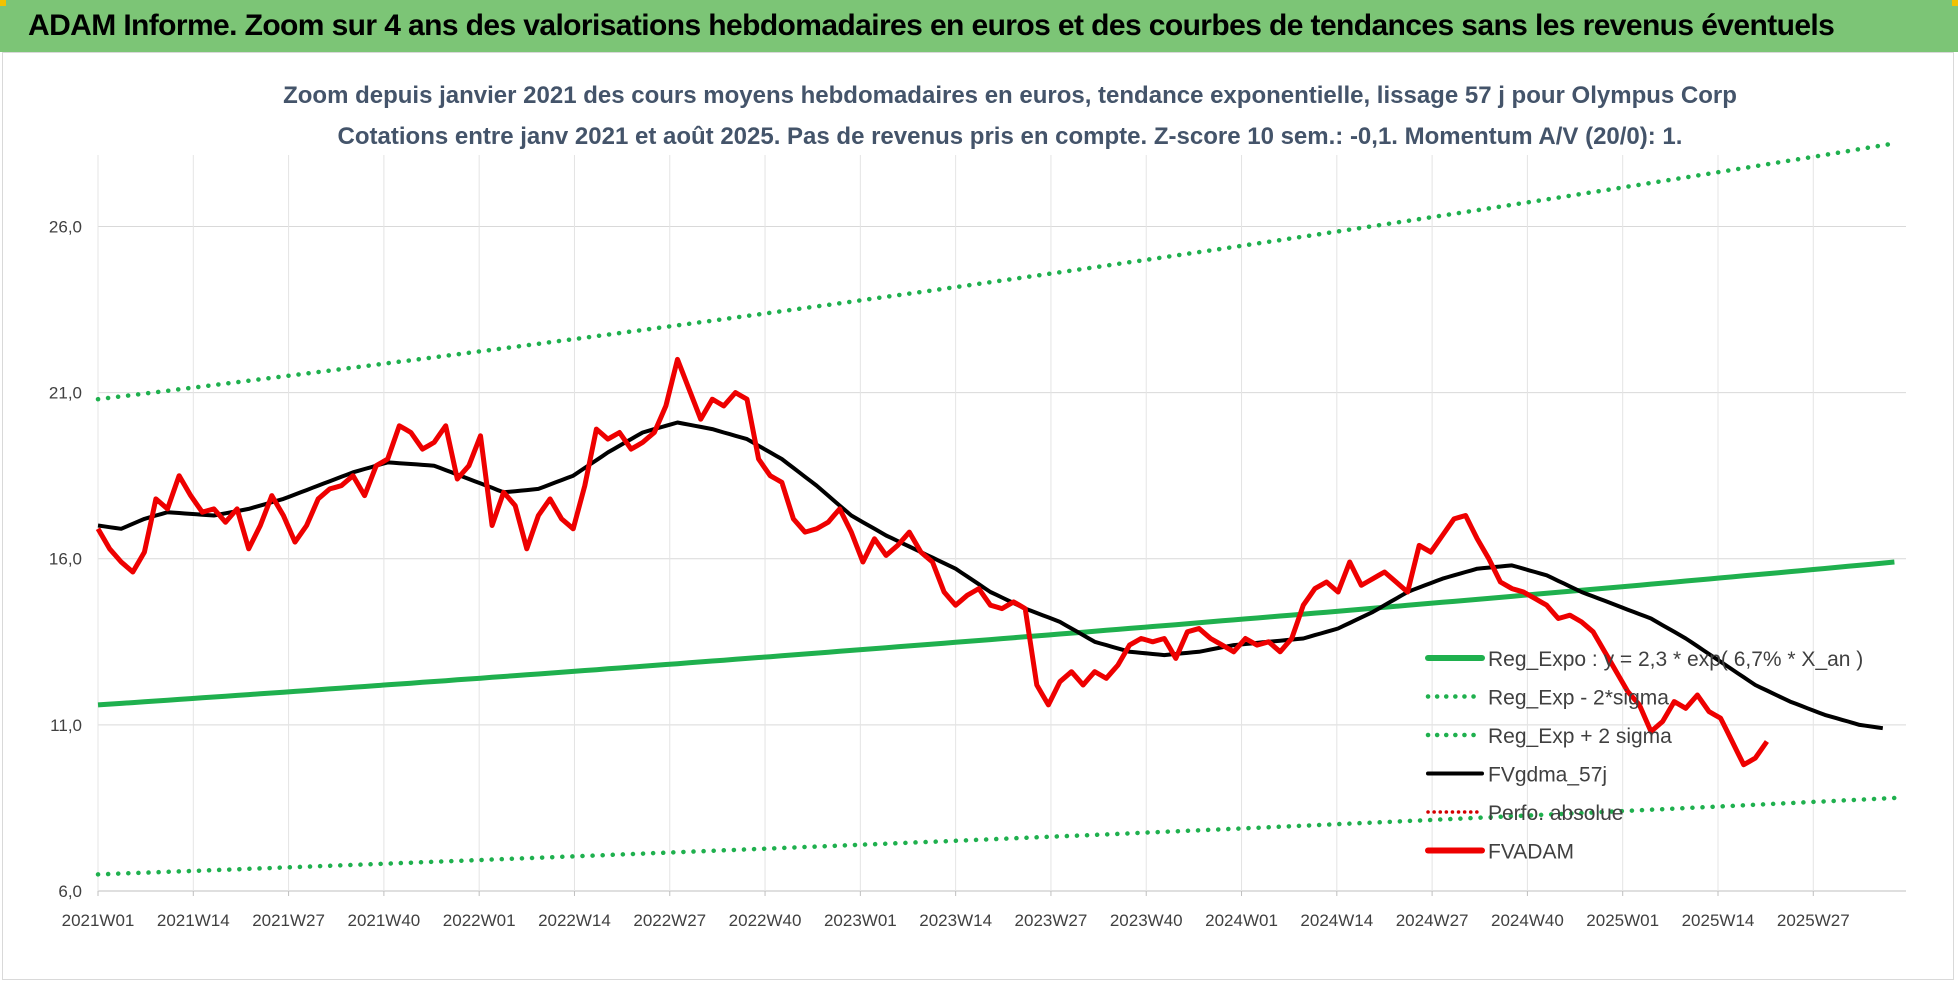  What do you see at coordinates (1531, 852) in the screenshot?
I see `legend-label: FVADAM` at bounding box center [1531, 852].